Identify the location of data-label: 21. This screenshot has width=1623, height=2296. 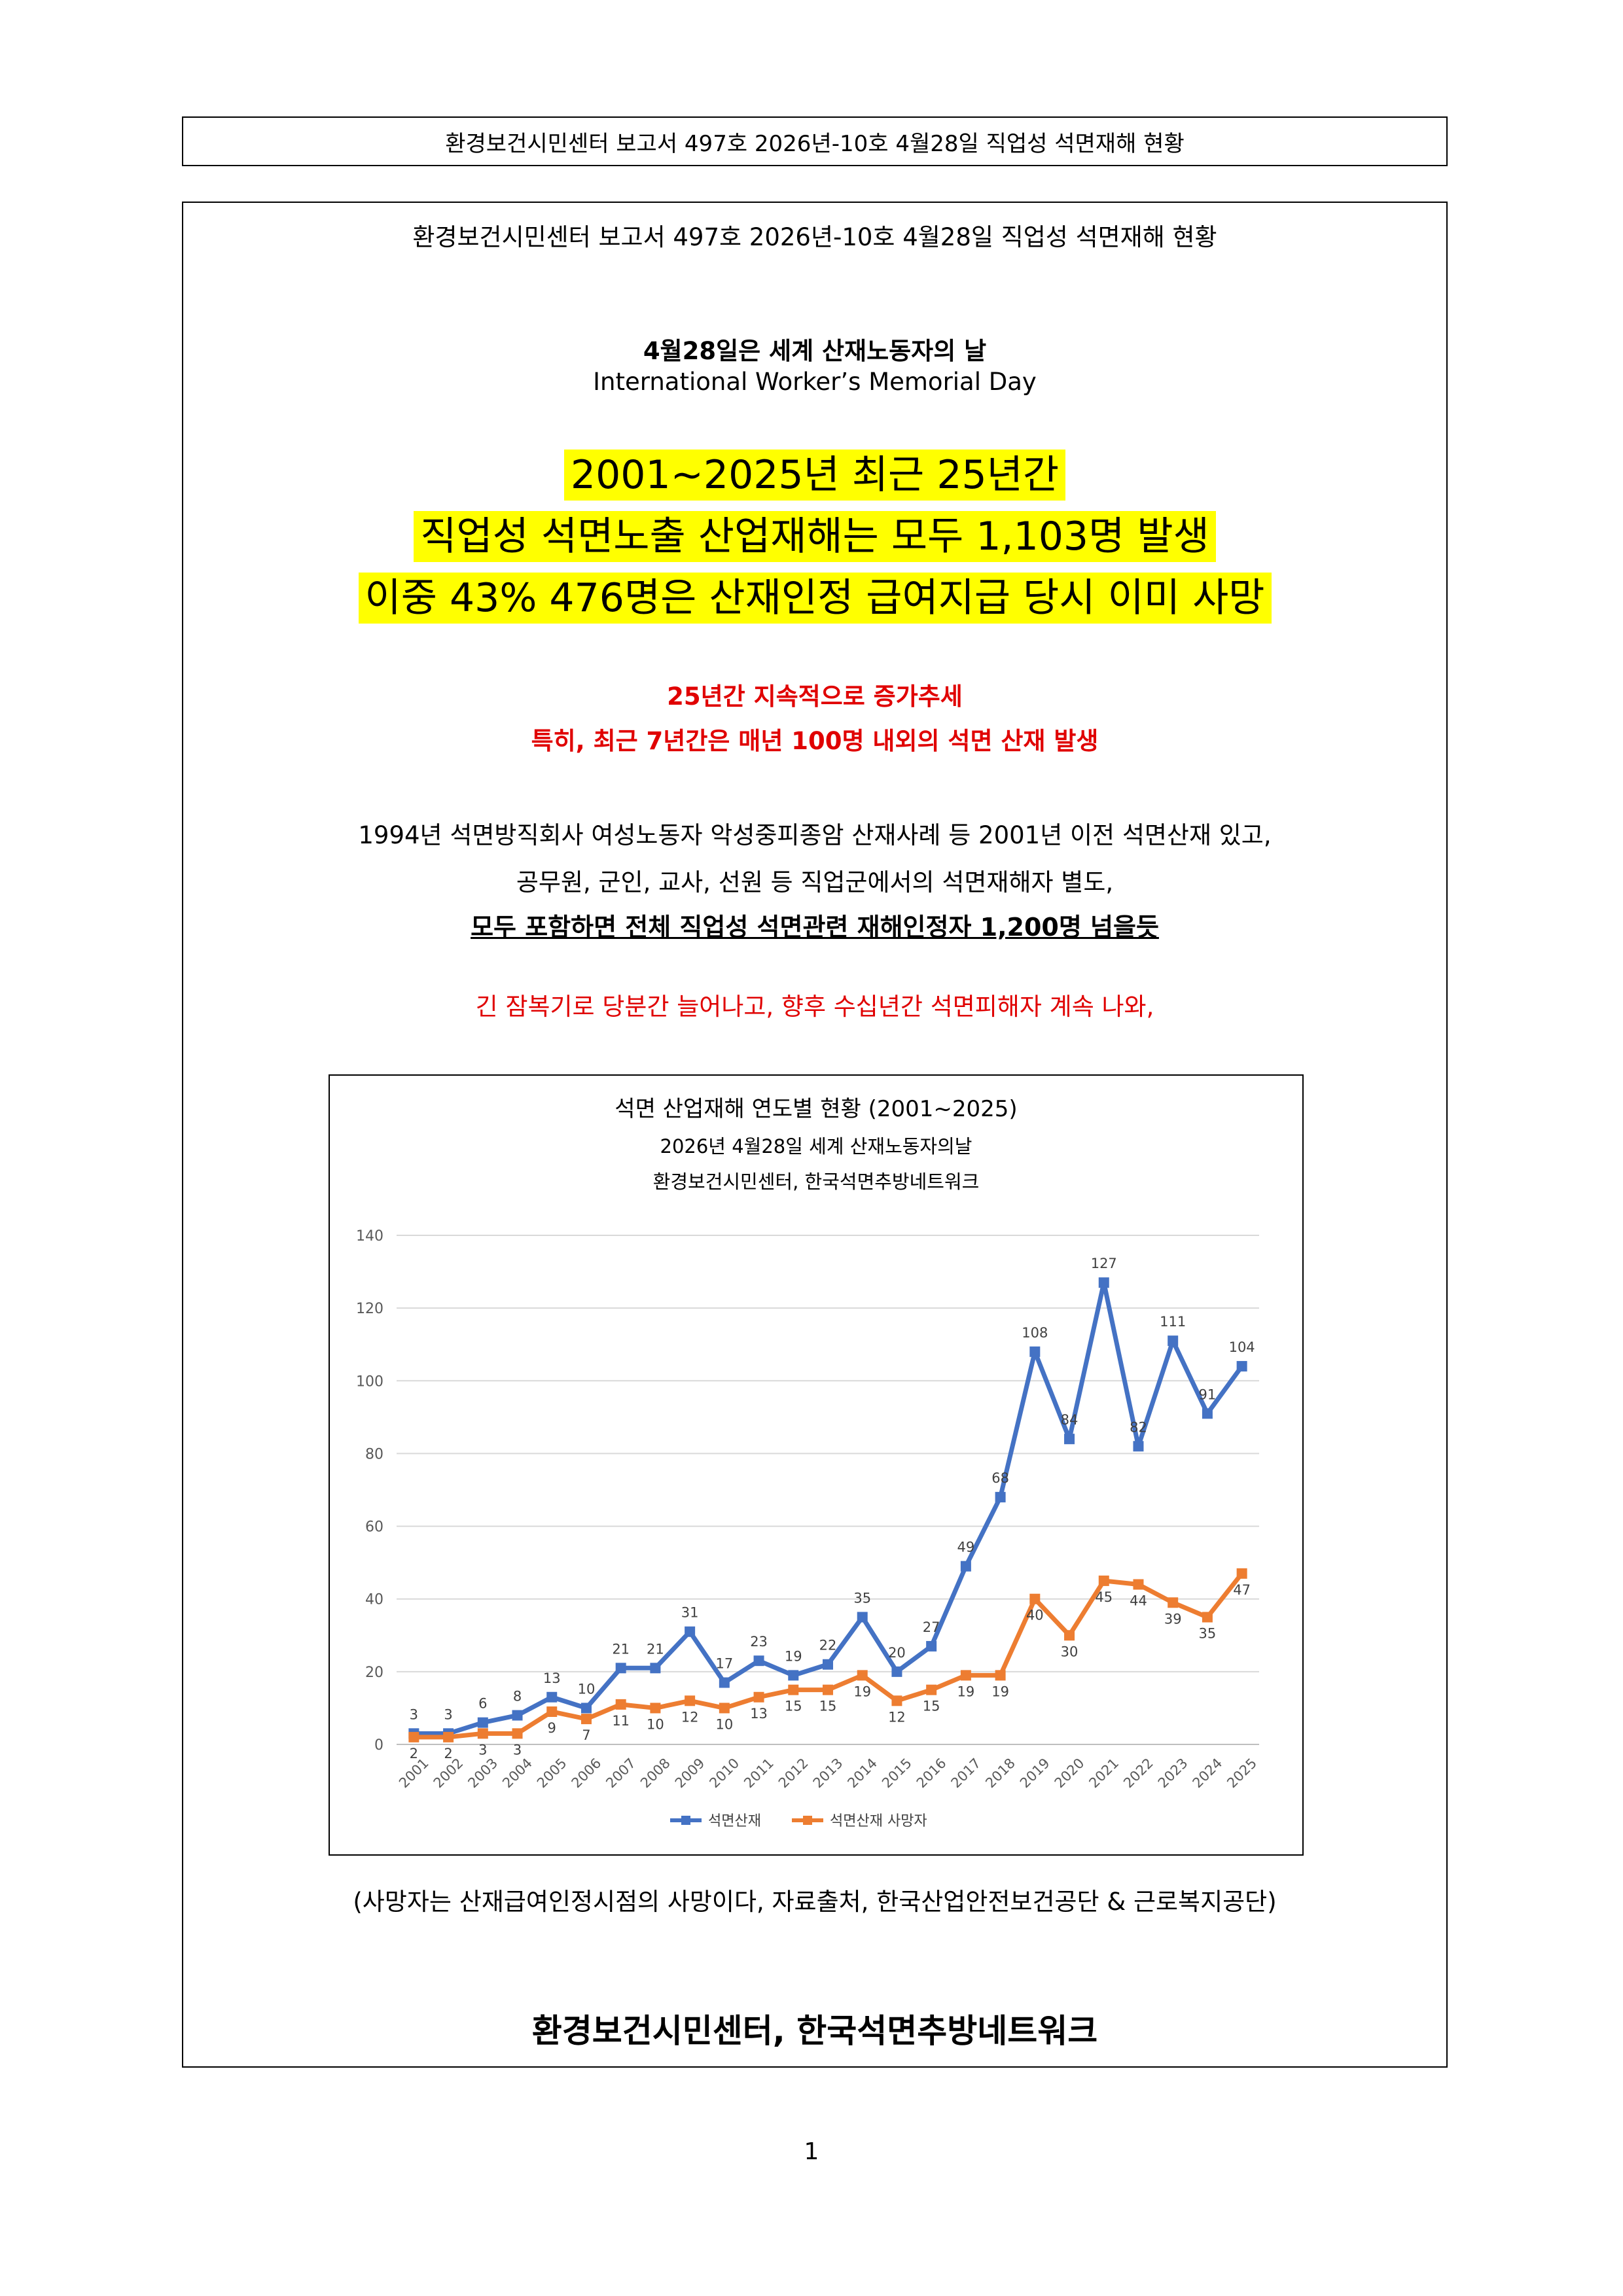
(655, 1649).